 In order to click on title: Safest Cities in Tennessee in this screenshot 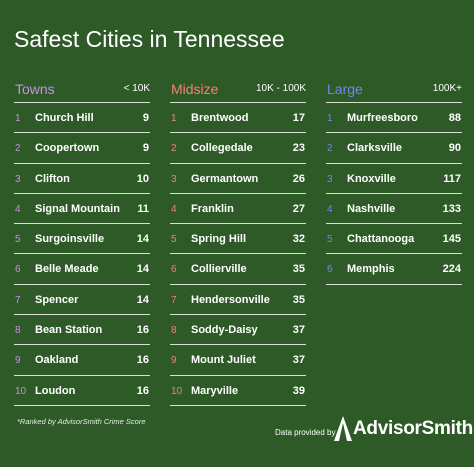, I will do `click(149, 39)`.